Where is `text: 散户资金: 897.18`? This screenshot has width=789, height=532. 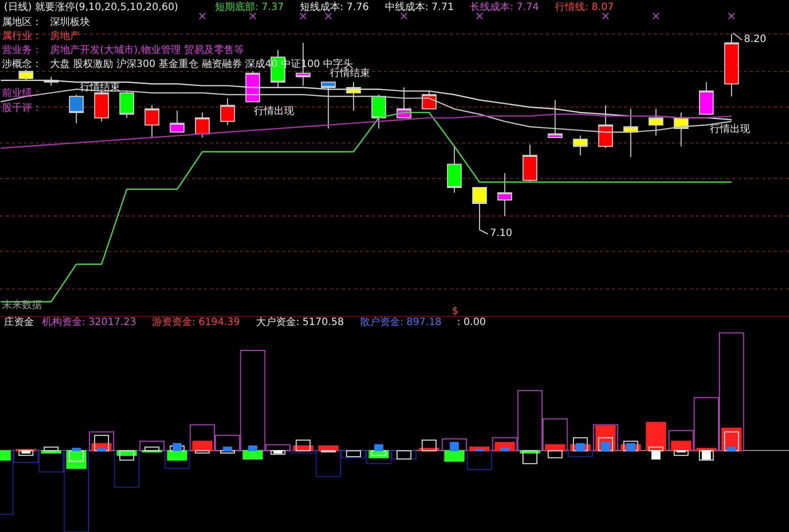 text: 散户资金: 897.18 is located at coordinates (401, 322).